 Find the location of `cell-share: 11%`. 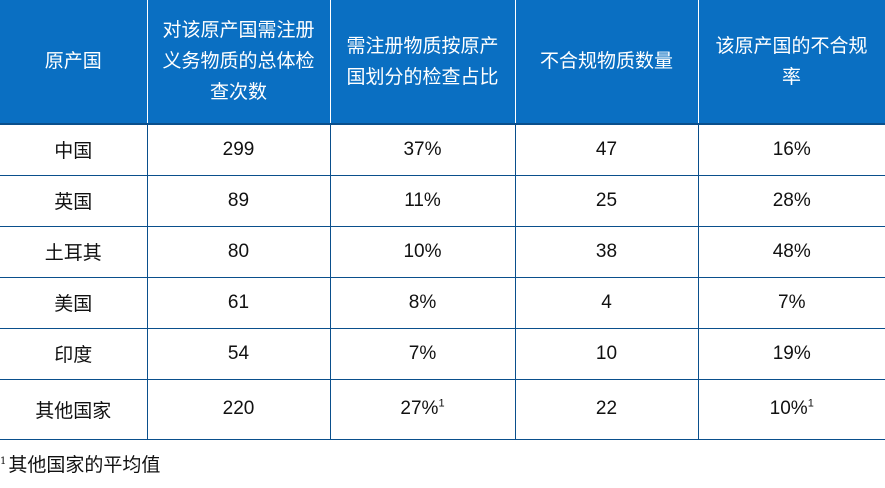

cell-share: 11% is located at coordinates (422, 200).